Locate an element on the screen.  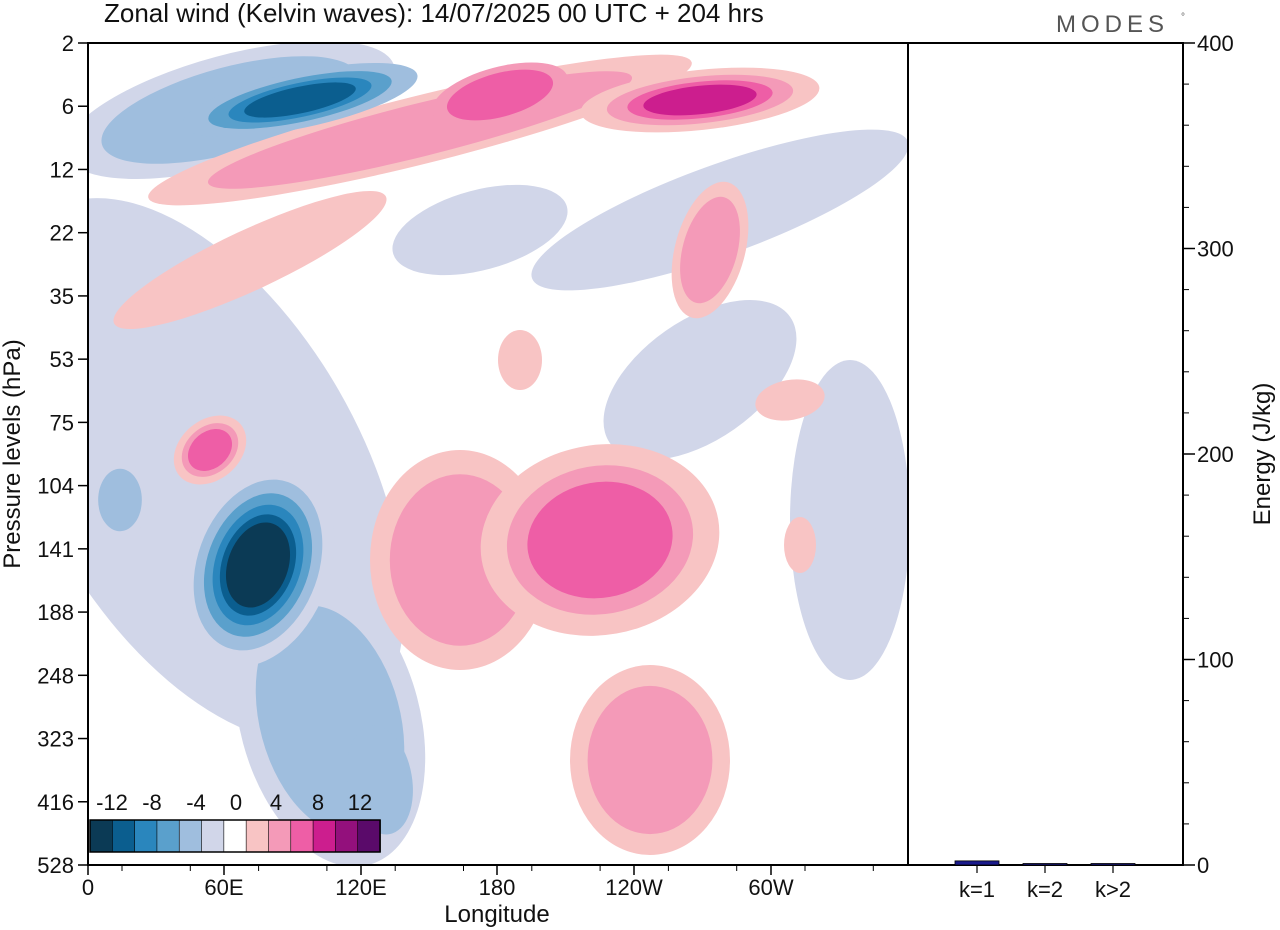
y-tick-label: 323 is located at coordinates (55, 739).